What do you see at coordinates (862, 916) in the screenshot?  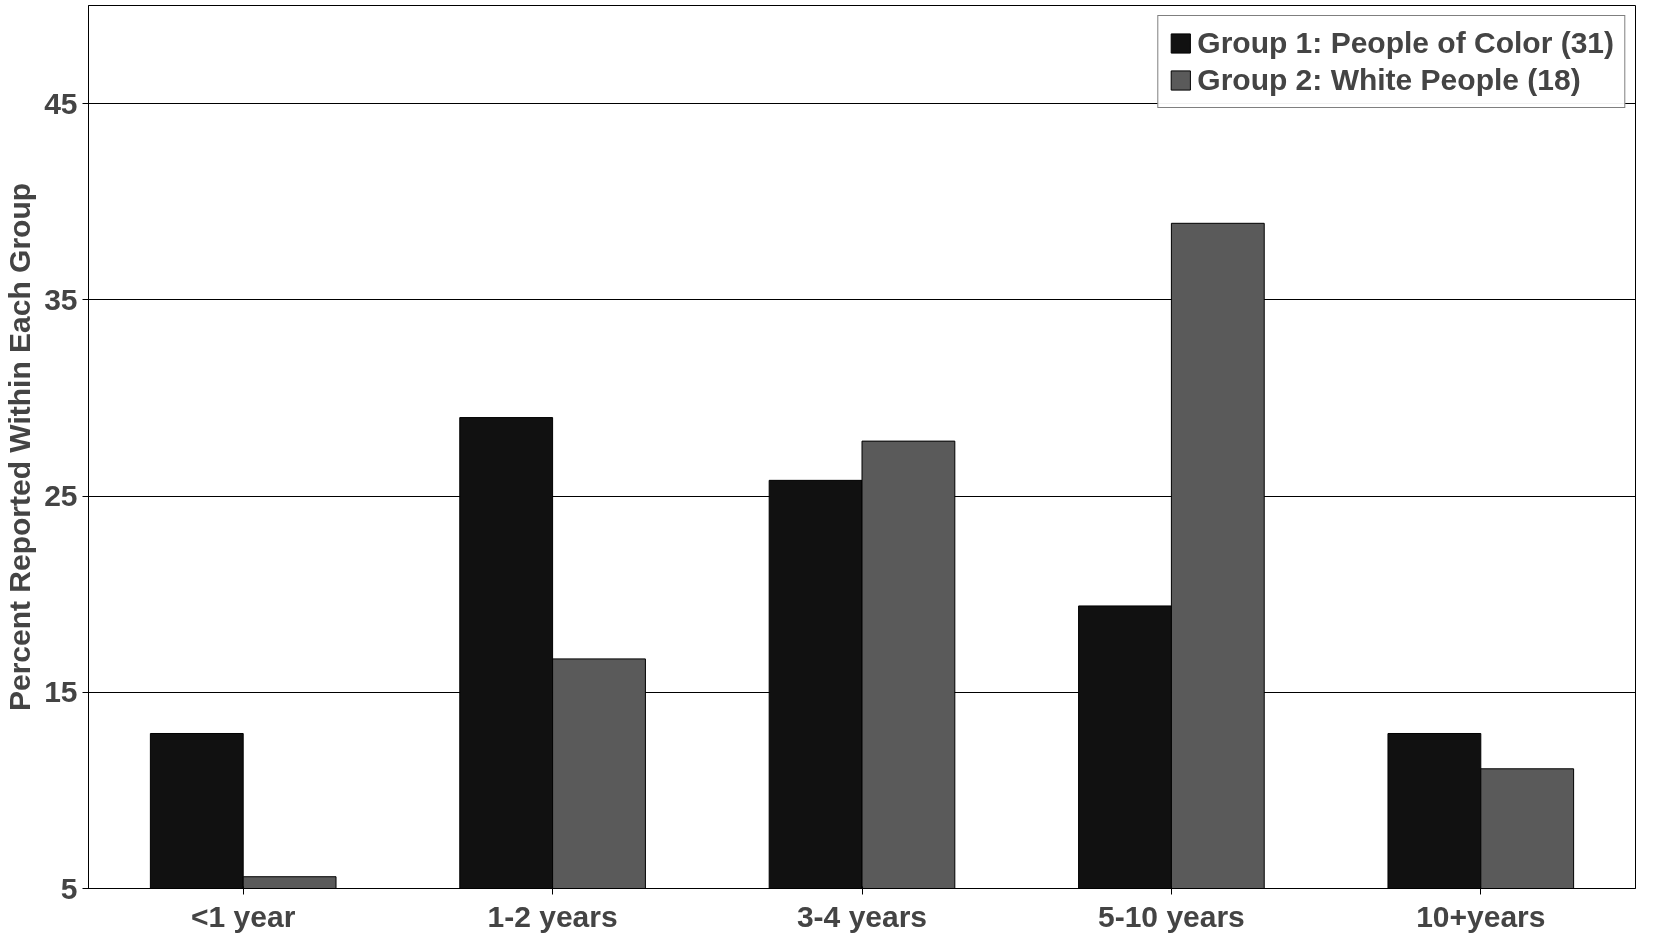 I see `x-tick-label: 3-4 years` at bounding box center [862, 916].